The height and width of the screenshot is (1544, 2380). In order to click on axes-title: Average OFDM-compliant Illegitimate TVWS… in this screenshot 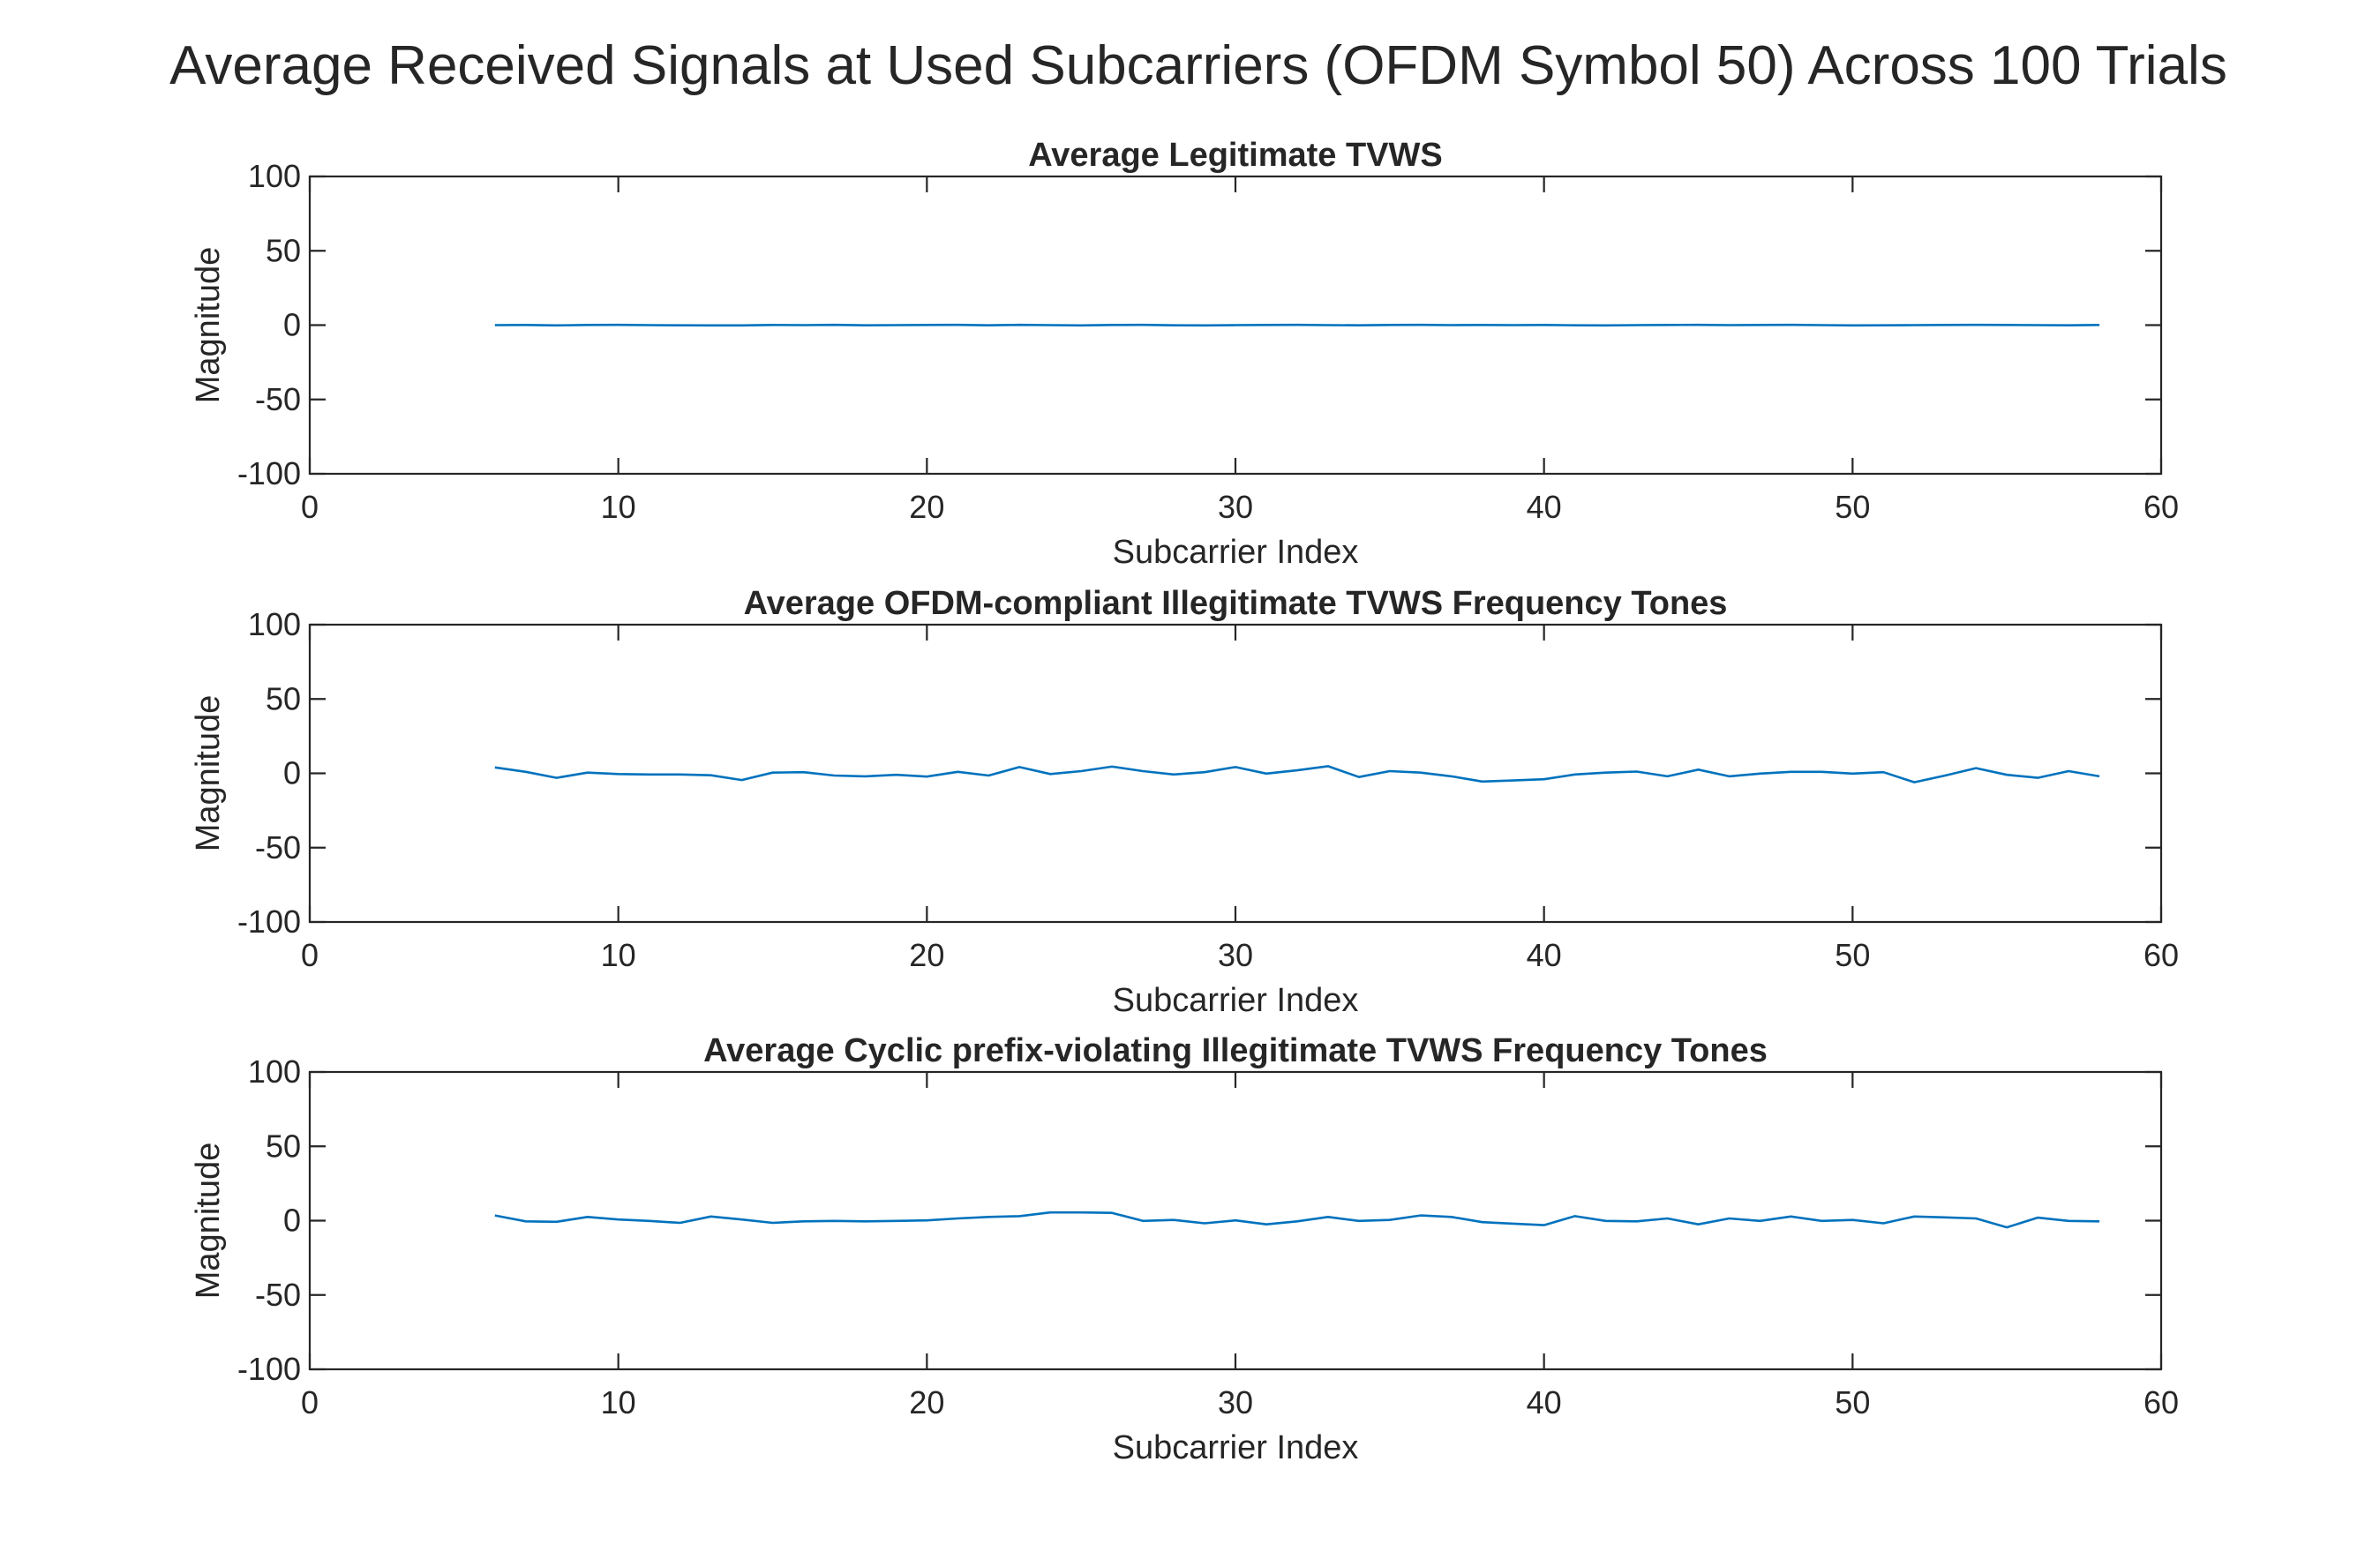, I will do `click(1236, 604)`.